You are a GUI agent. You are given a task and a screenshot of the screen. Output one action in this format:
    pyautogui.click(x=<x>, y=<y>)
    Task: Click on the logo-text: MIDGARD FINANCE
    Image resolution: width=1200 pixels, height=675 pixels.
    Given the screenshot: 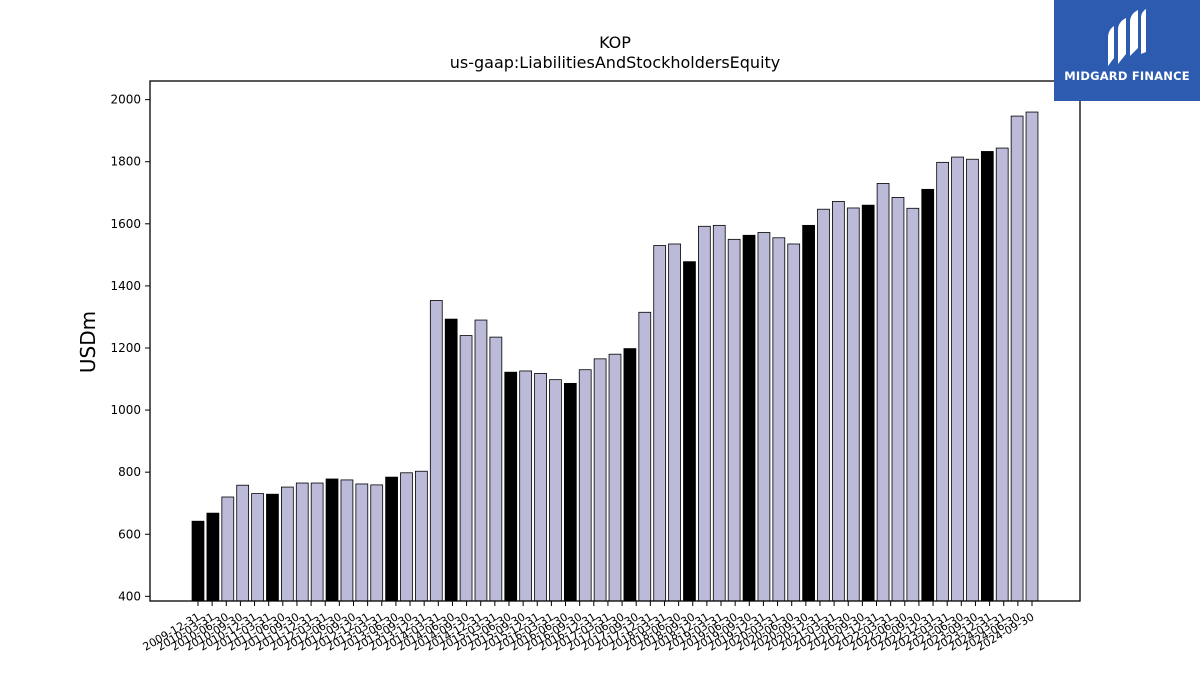 What is the action you would take?
    pyautogui.click(x=1127, y=76)
    